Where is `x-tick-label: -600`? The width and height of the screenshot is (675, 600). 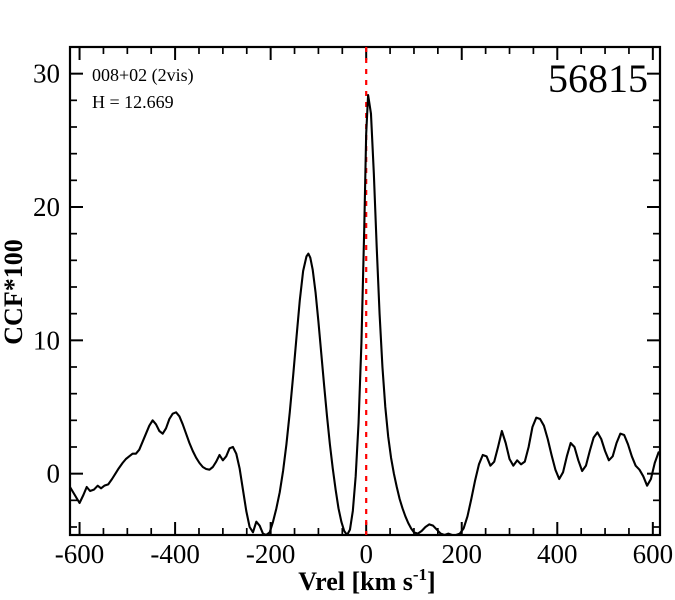 x-tick-label: -600 is located at coordinates (80, 554).